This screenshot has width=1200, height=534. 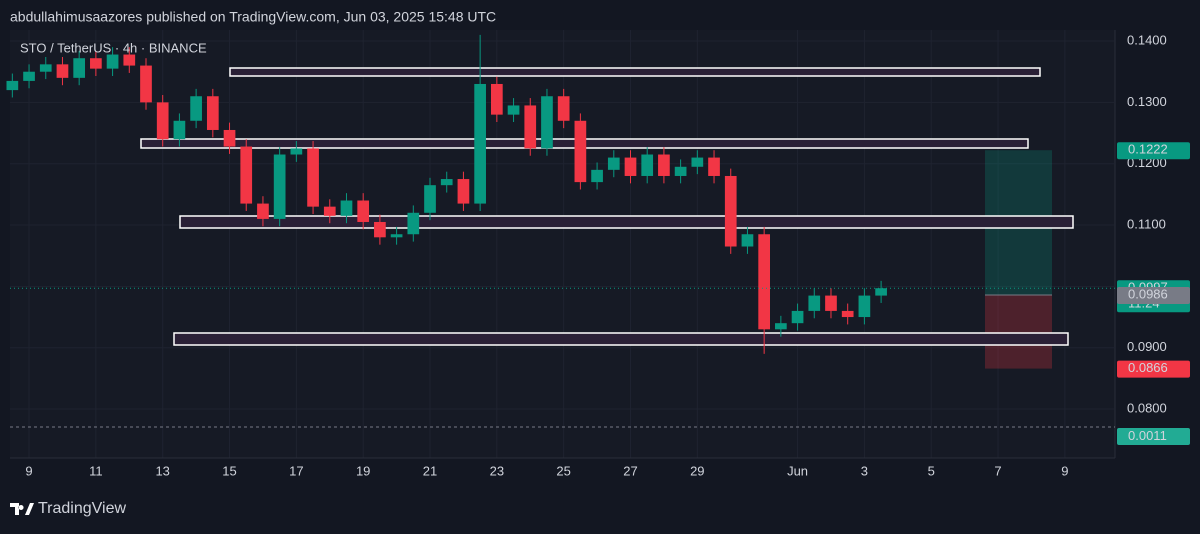 I want to click on target-label: 0.1222, so click(x=1148, y=149).